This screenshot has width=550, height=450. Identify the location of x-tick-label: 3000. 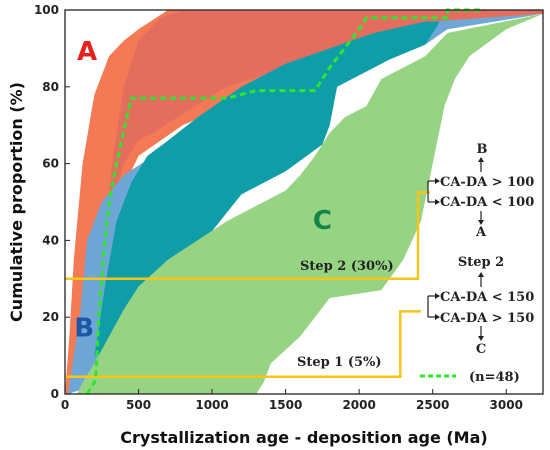
(506, 405).